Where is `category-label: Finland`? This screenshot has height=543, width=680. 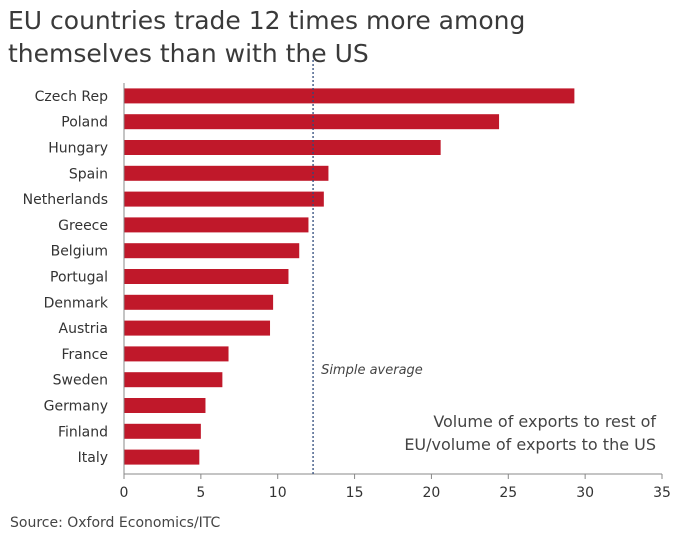
category-label: Finland is located at coordinates (83, 432).